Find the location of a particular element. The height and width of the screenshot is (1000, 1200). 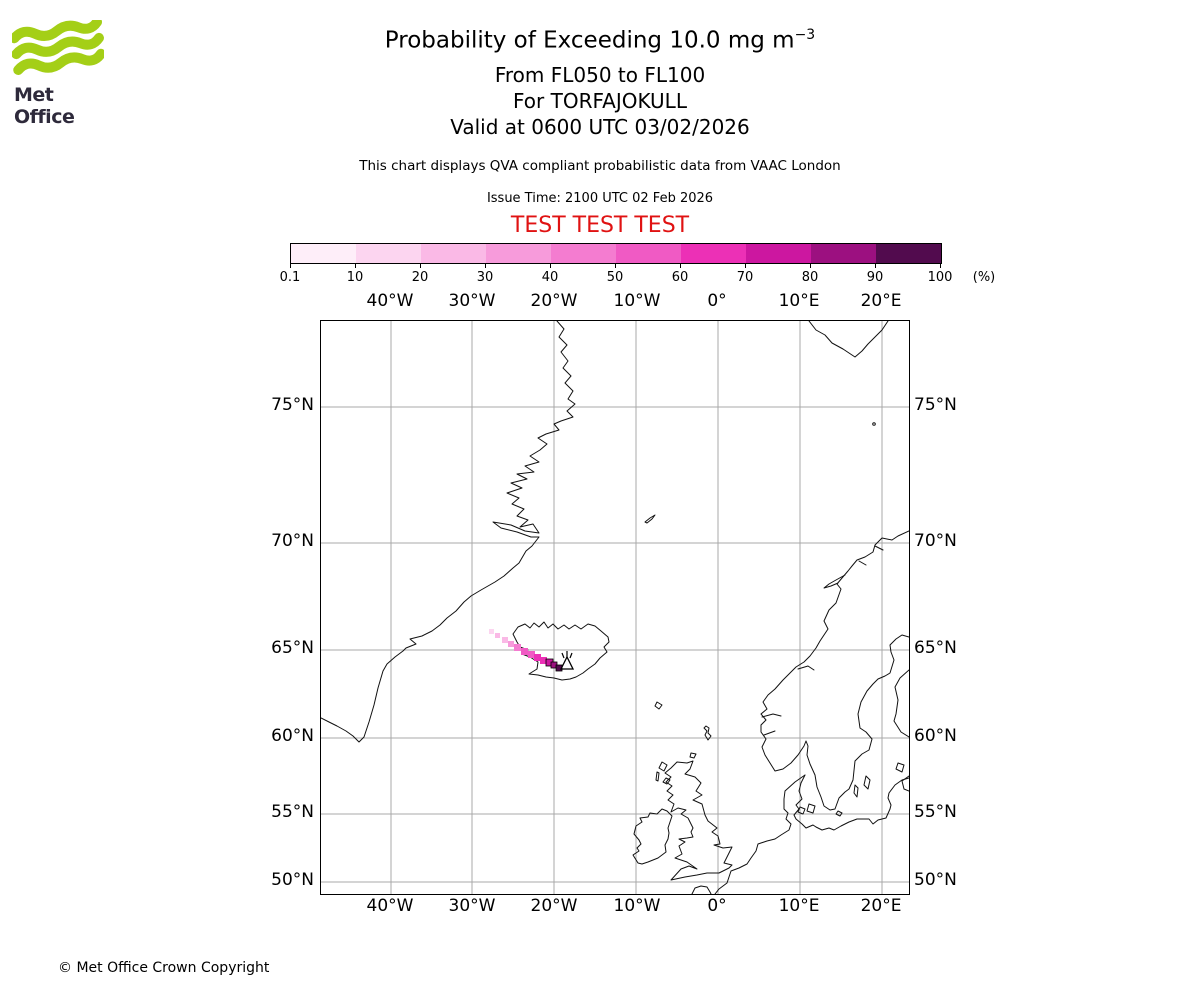

lon-label-top-0: 0° is located at coordinates (717, 301).